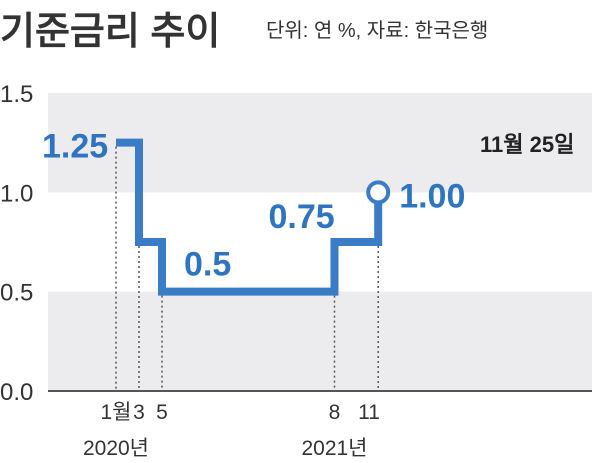 Image resolution: width=592 pixels, height=463 pixels. What do you see at coordinates (335, 412) in the screenshot?
I see `x-tick-3: 8` at bounding box center [335, 412].